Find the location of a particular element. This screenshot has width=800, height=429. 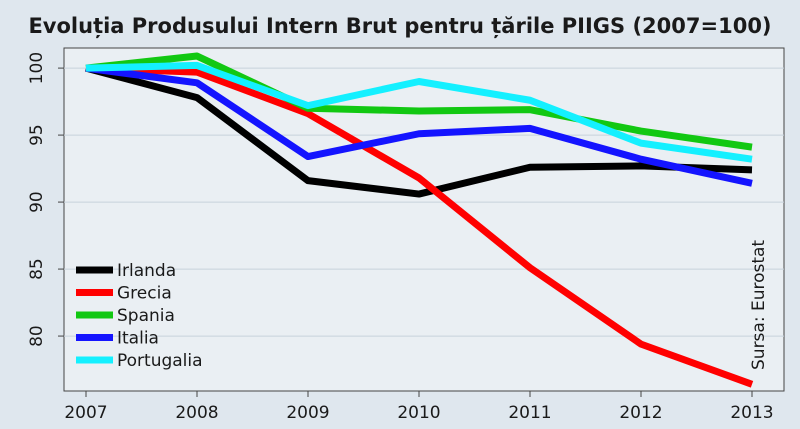

source-note: Sursa: Eurostat is located at coordinates (759, 305).